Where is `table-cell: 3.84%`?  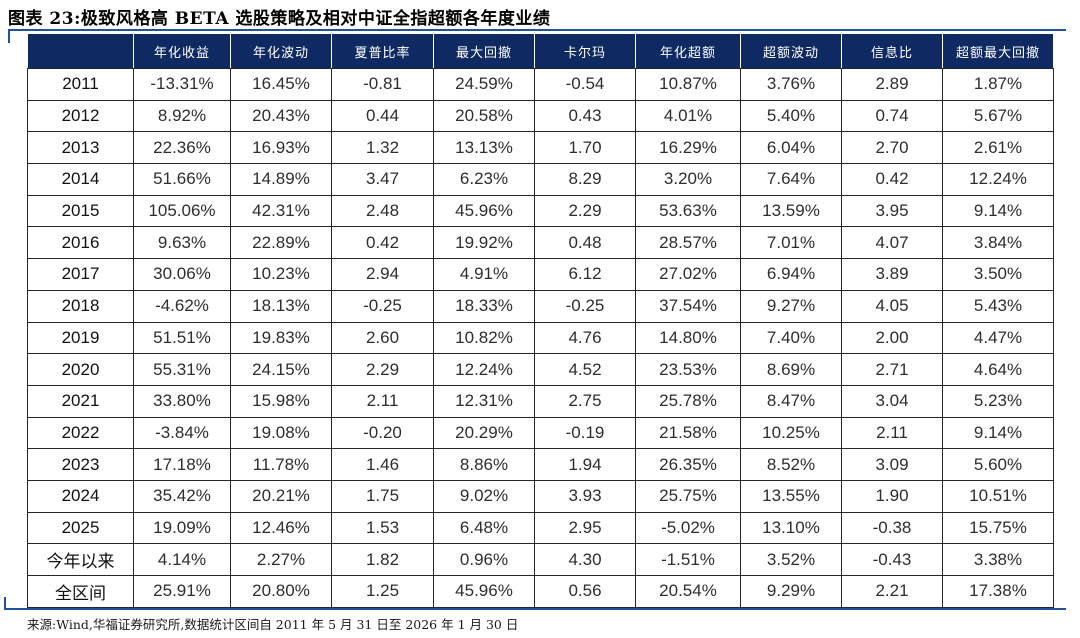 table-cell: 3.84% is located at coordinates (998, 243).